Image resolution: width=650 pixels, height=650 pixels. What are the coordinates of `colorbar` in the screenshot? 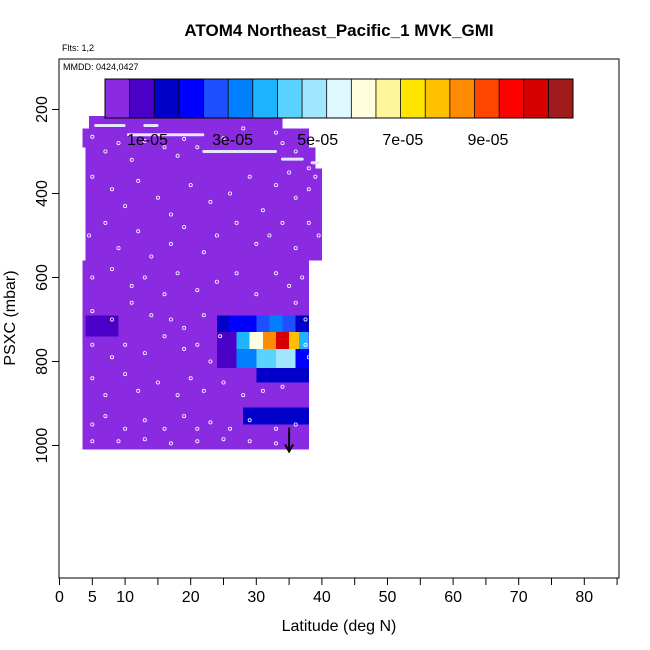 It's located at (339, 98).